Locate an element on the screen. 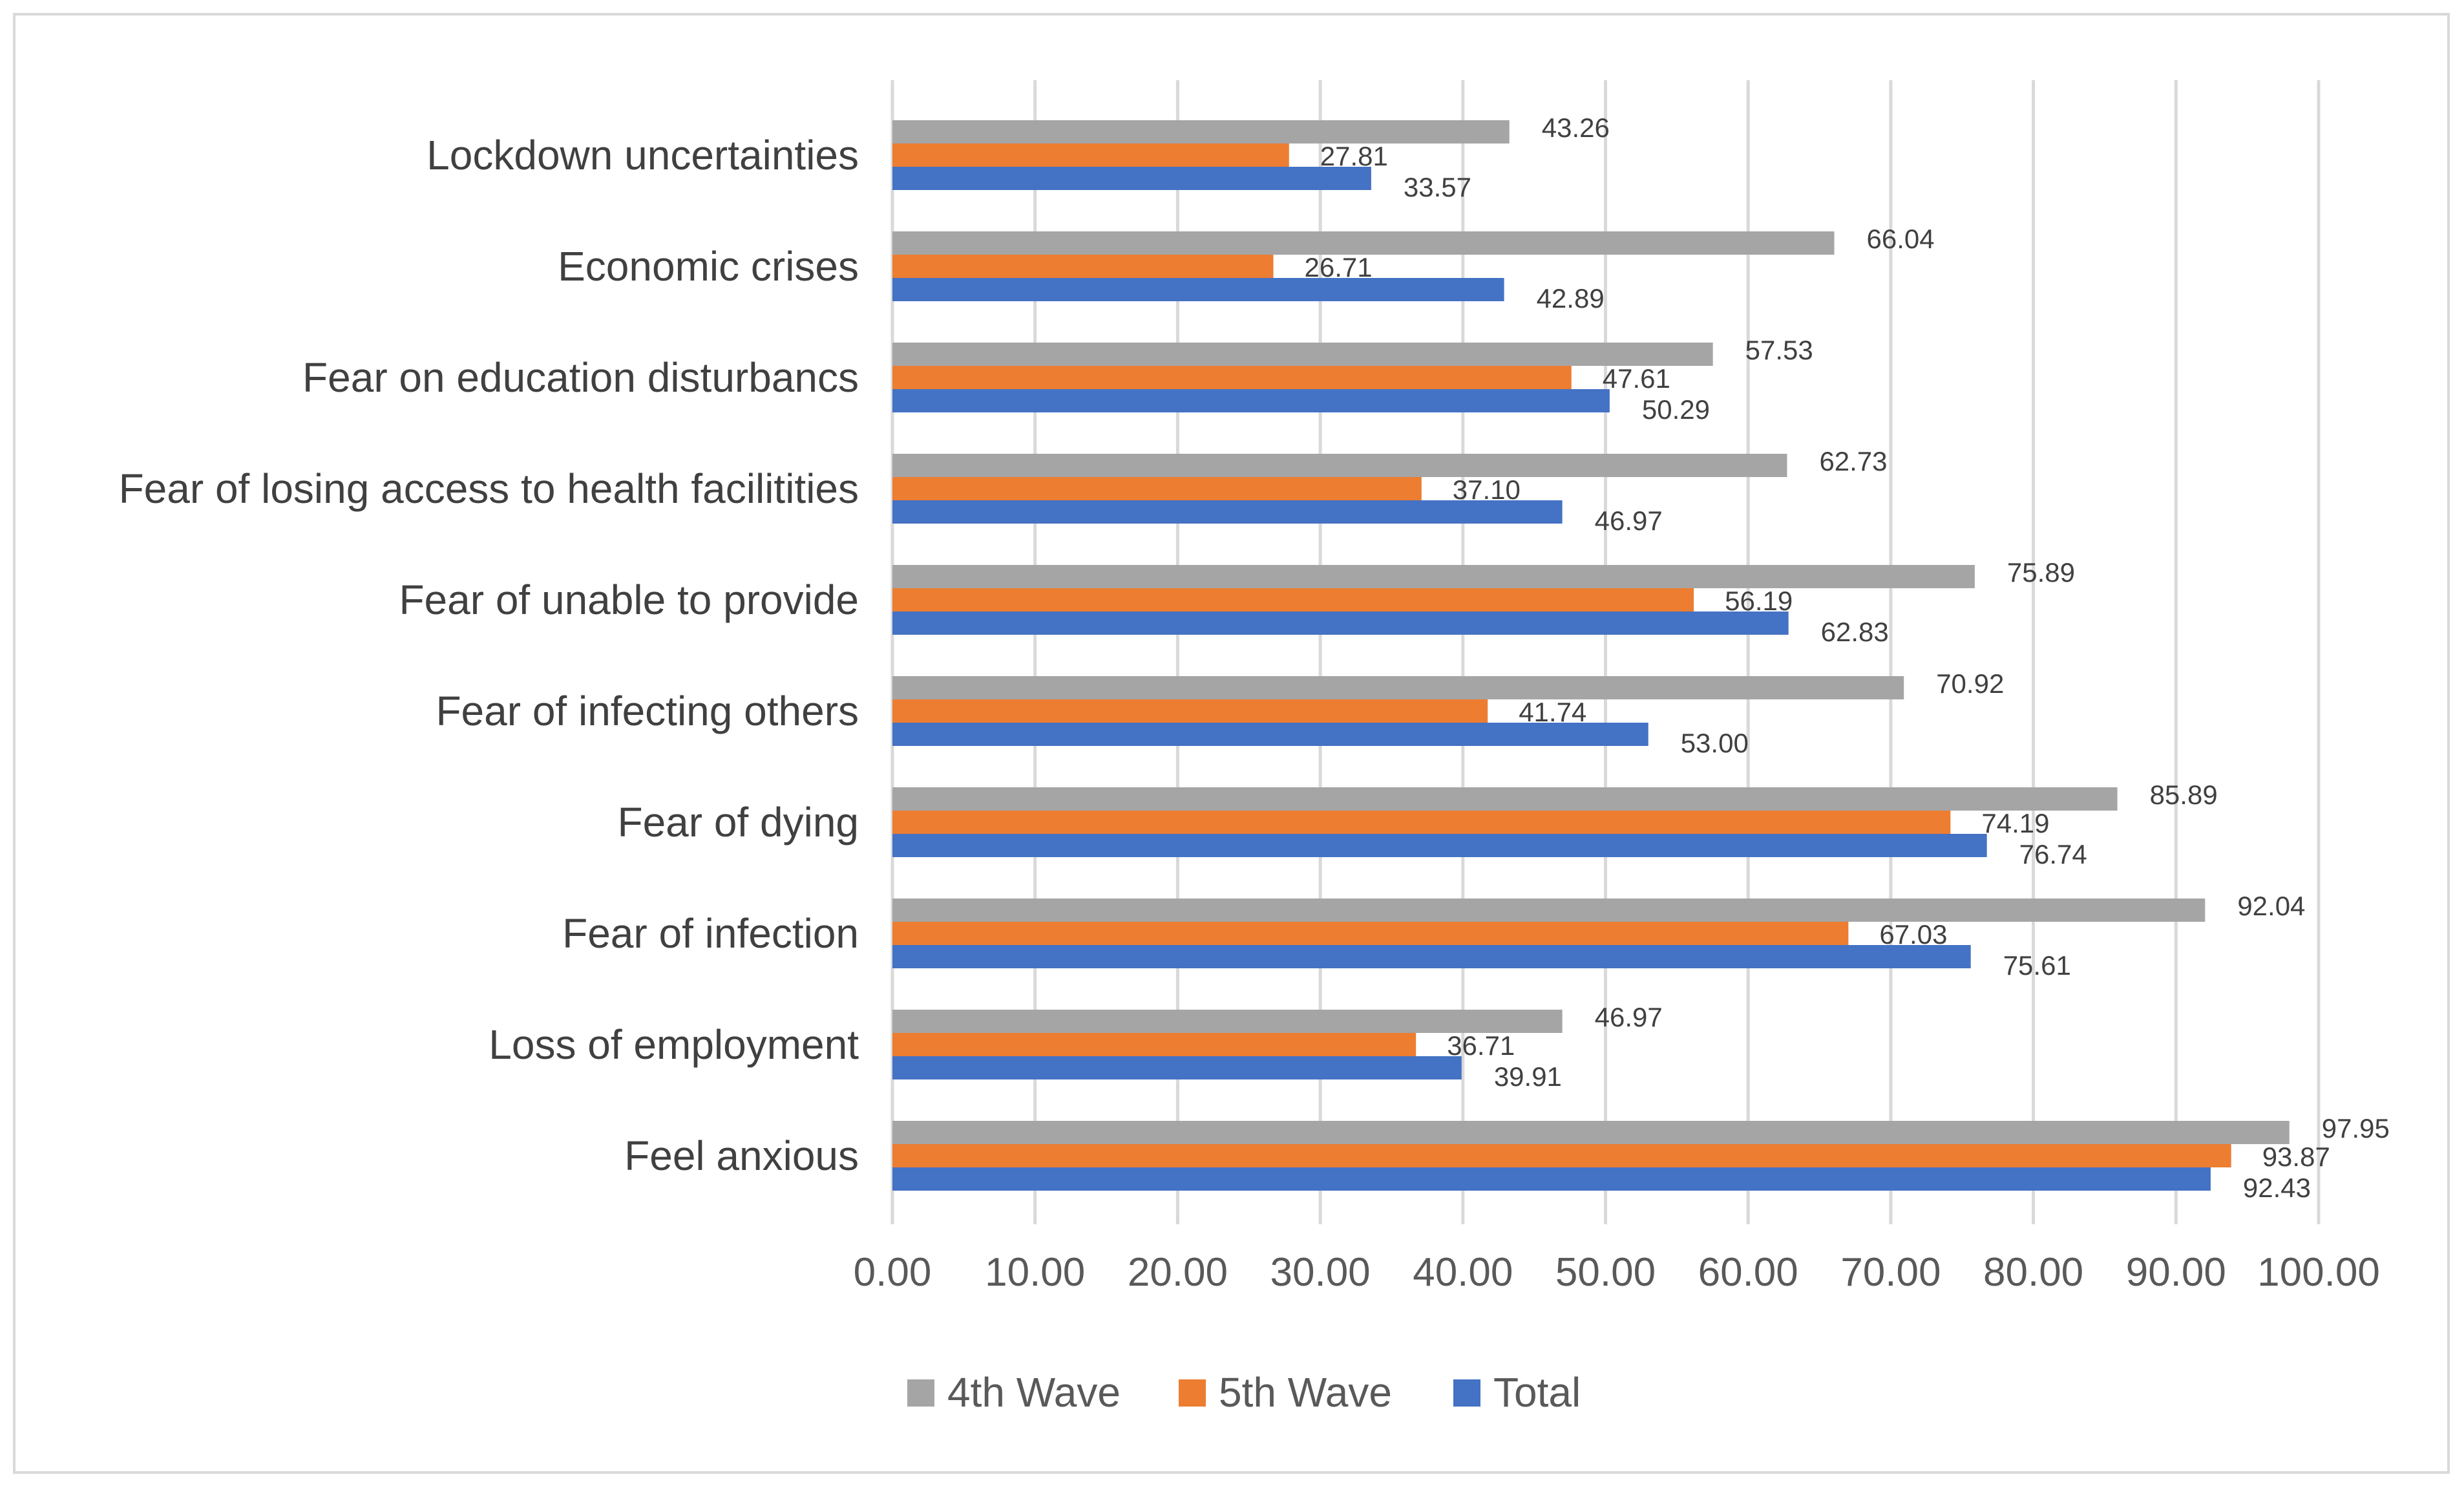 This screenshot has width=2464, height=1488. data-label: 93.87 is located at coordinates (2296, 1157).